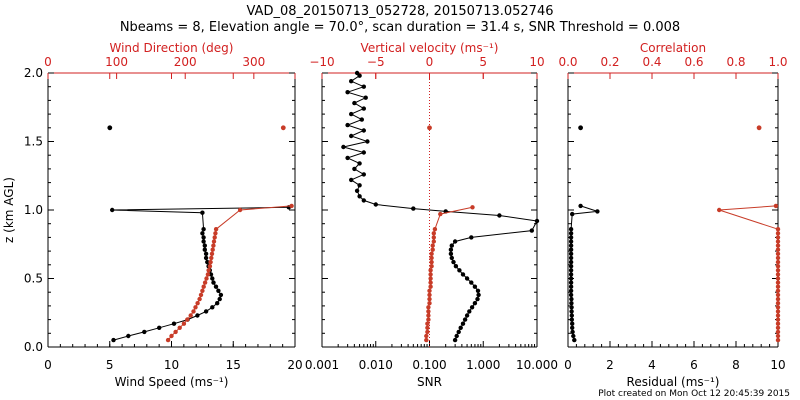 The image size is (800, 400). I want to click on wind-wind-speed-line, so click(200, 273).